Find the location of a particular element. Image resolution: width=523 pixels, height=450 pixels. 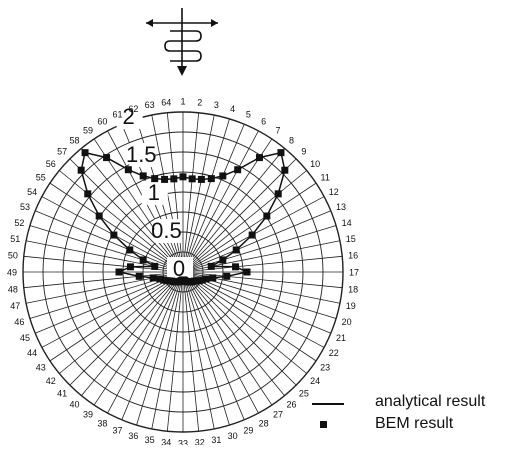

radial-tick-label: 0.5 is located at coordinates (166, 230).